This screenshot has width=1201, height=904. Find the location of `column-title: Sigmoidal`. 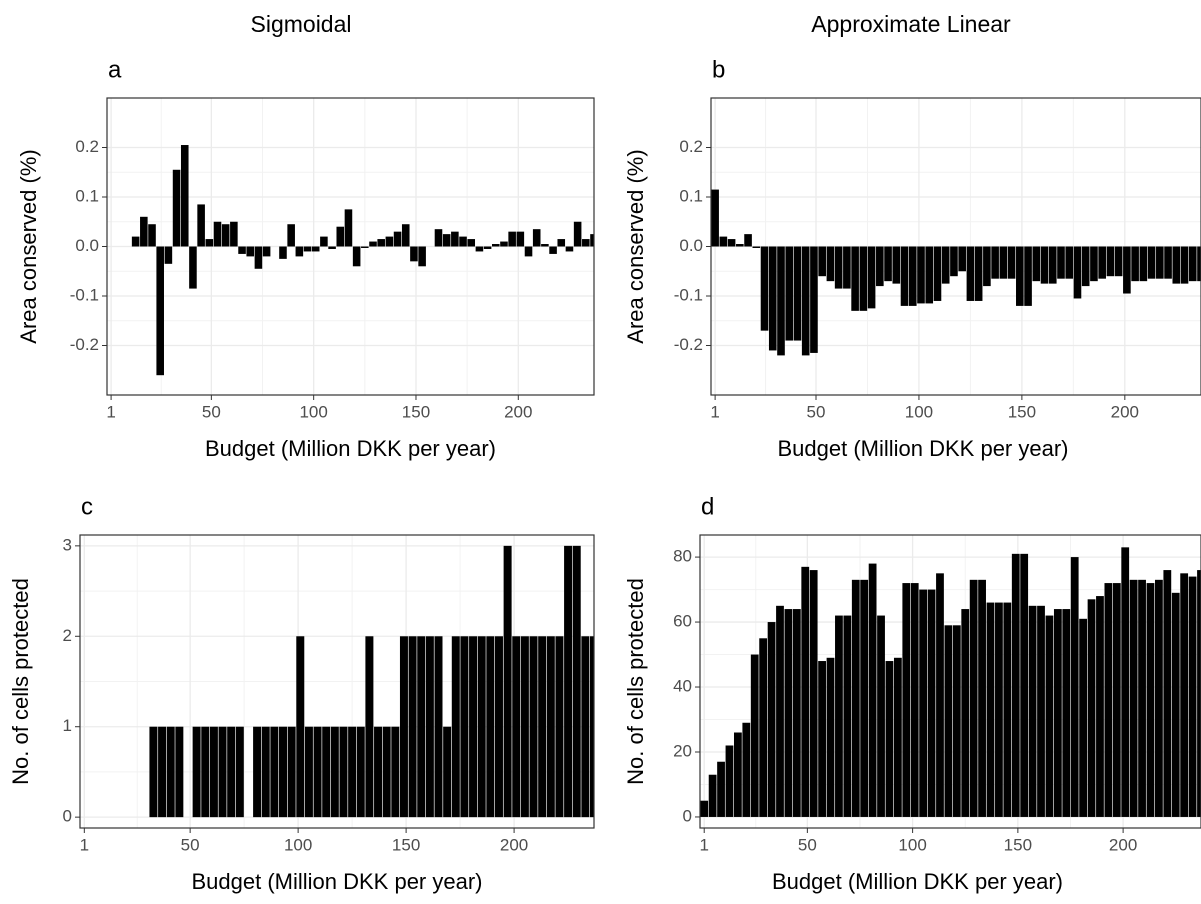

column-title: Sigmoidal is located at coordinates (301, 24).